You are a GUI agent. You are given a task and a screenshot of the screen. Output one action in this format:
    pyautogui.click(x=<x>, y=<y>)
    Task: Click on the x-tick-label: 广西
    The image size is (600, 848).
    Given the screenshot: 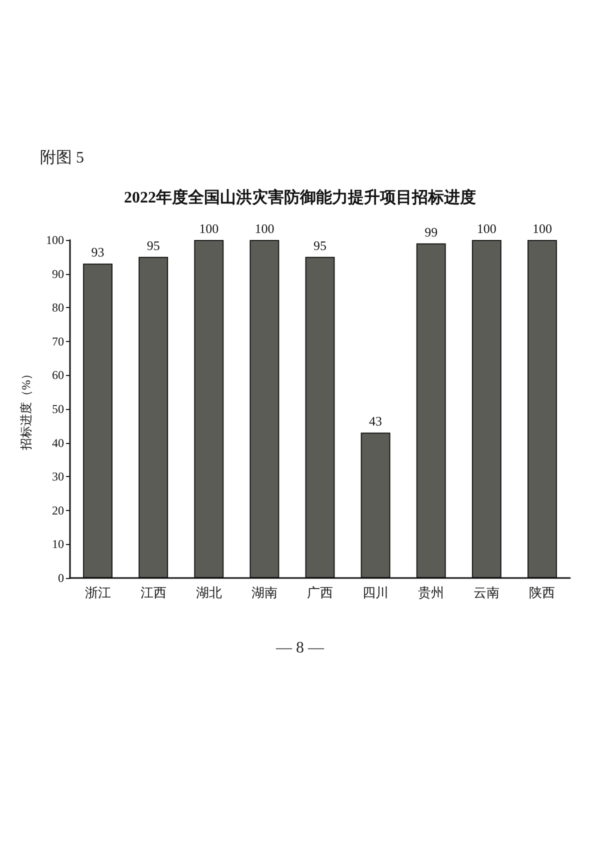 What is the action you would take?
    pyautogui.click(x=320, y=592)
    